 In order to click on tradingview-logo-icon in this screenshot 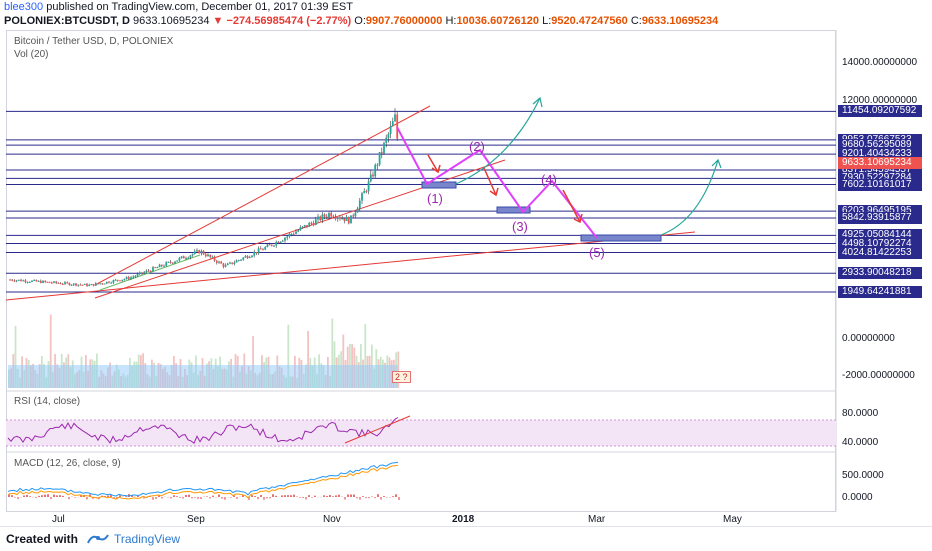, I will do `click(98, 539)`.